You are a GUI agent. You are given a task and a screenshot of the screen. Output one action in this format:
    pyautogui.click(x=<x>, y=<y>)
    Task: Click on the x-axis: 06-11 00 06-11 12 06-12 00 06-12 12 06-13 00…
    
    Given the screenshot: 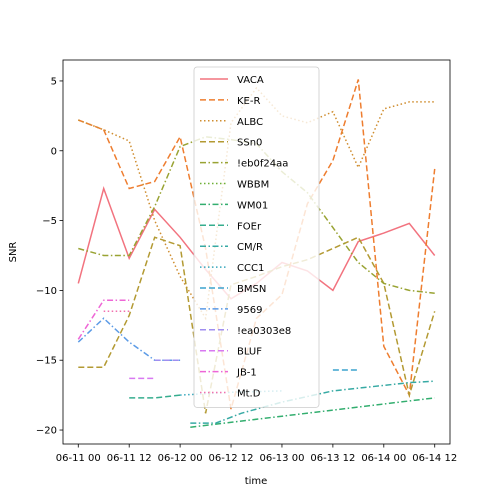 What is the action you would take?
    pyautogui.click(x=256, y=454)
    